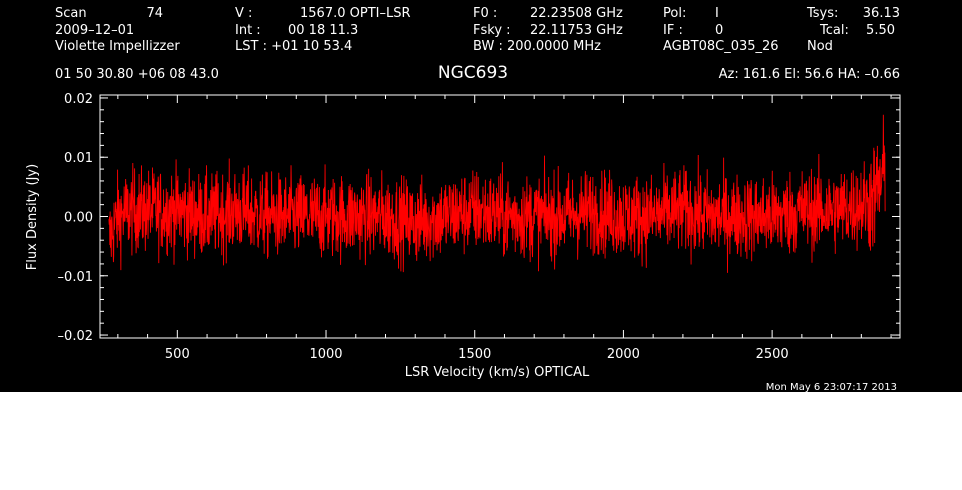 This screenshot has width=962, height=490. Describe the element at coordinates (293, 46) in the screenshot. I see `lst-value: LST : +01 10 53.4` at that location.